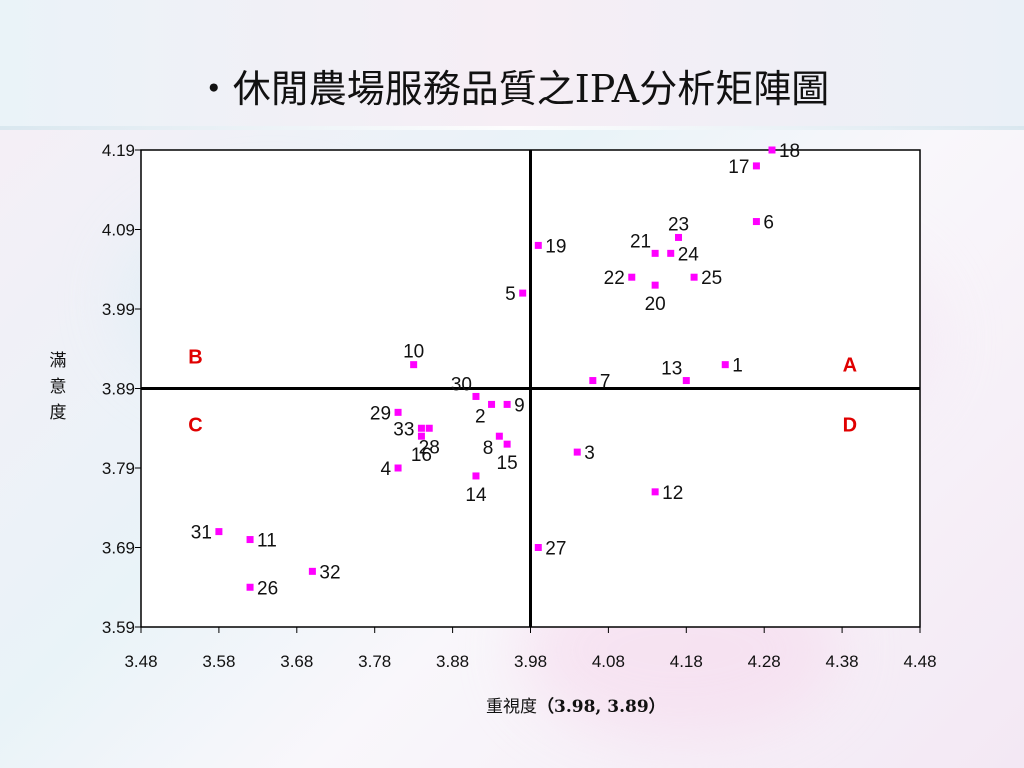 The width and height of the screenshot is (1024, 768). What do you see at coordinates (118, 548) in the screenshot?
I see `y-tick-label: 3.69` at bounding box center [118, 548].